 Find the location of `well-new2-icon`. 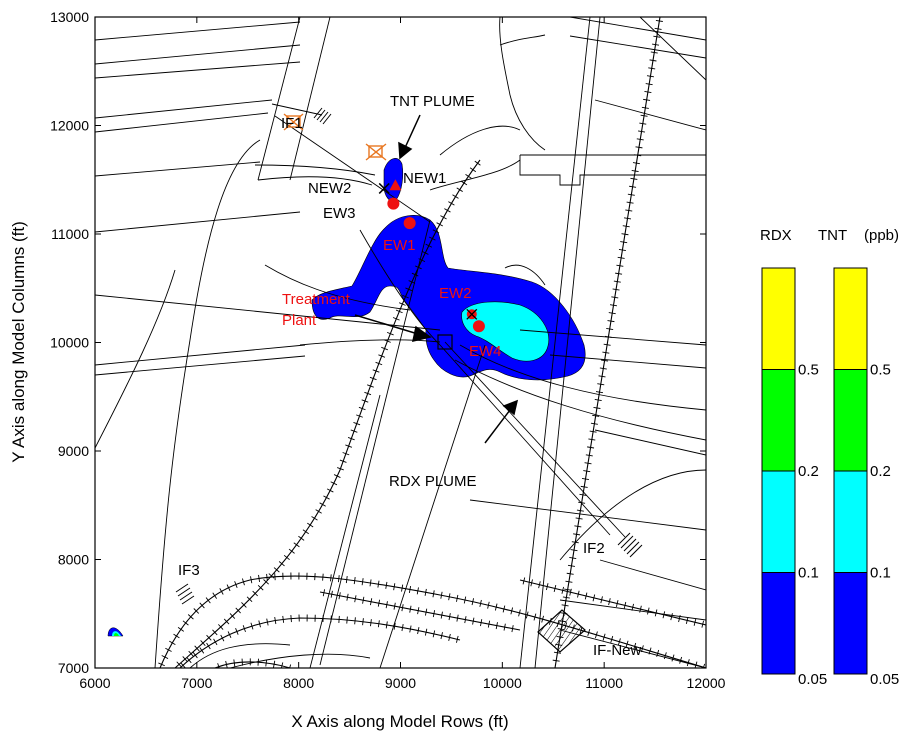

well-new2-icon is located at coordinates (384, 188).